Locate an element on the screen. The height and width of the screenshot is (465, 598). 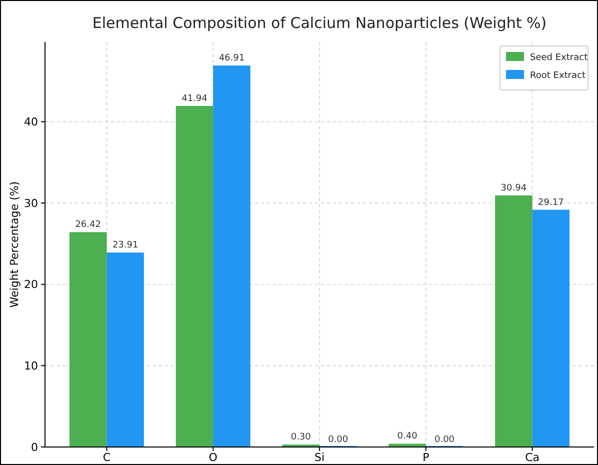
x-tick-label: O is located at coordinates (213, 457).